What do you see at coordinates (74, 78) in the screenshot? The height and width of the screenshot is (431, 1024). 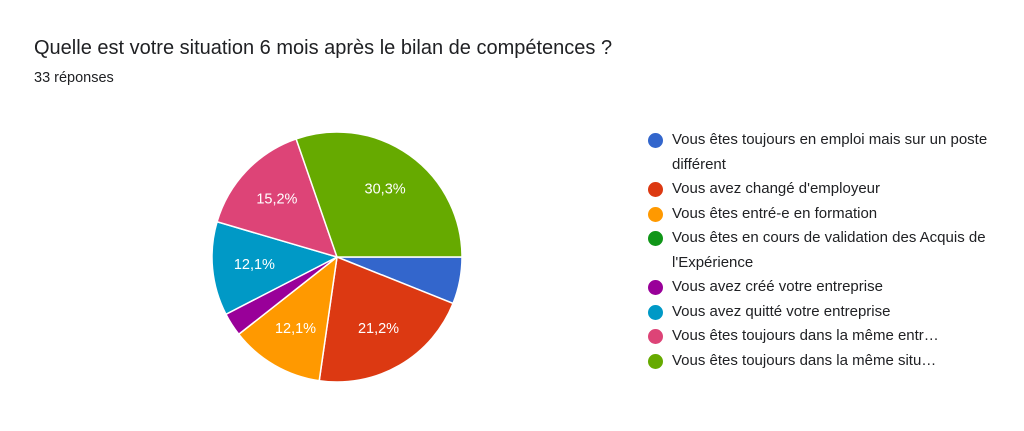 I see `response-count: 33 réponses` at bounding box center [74, 78].